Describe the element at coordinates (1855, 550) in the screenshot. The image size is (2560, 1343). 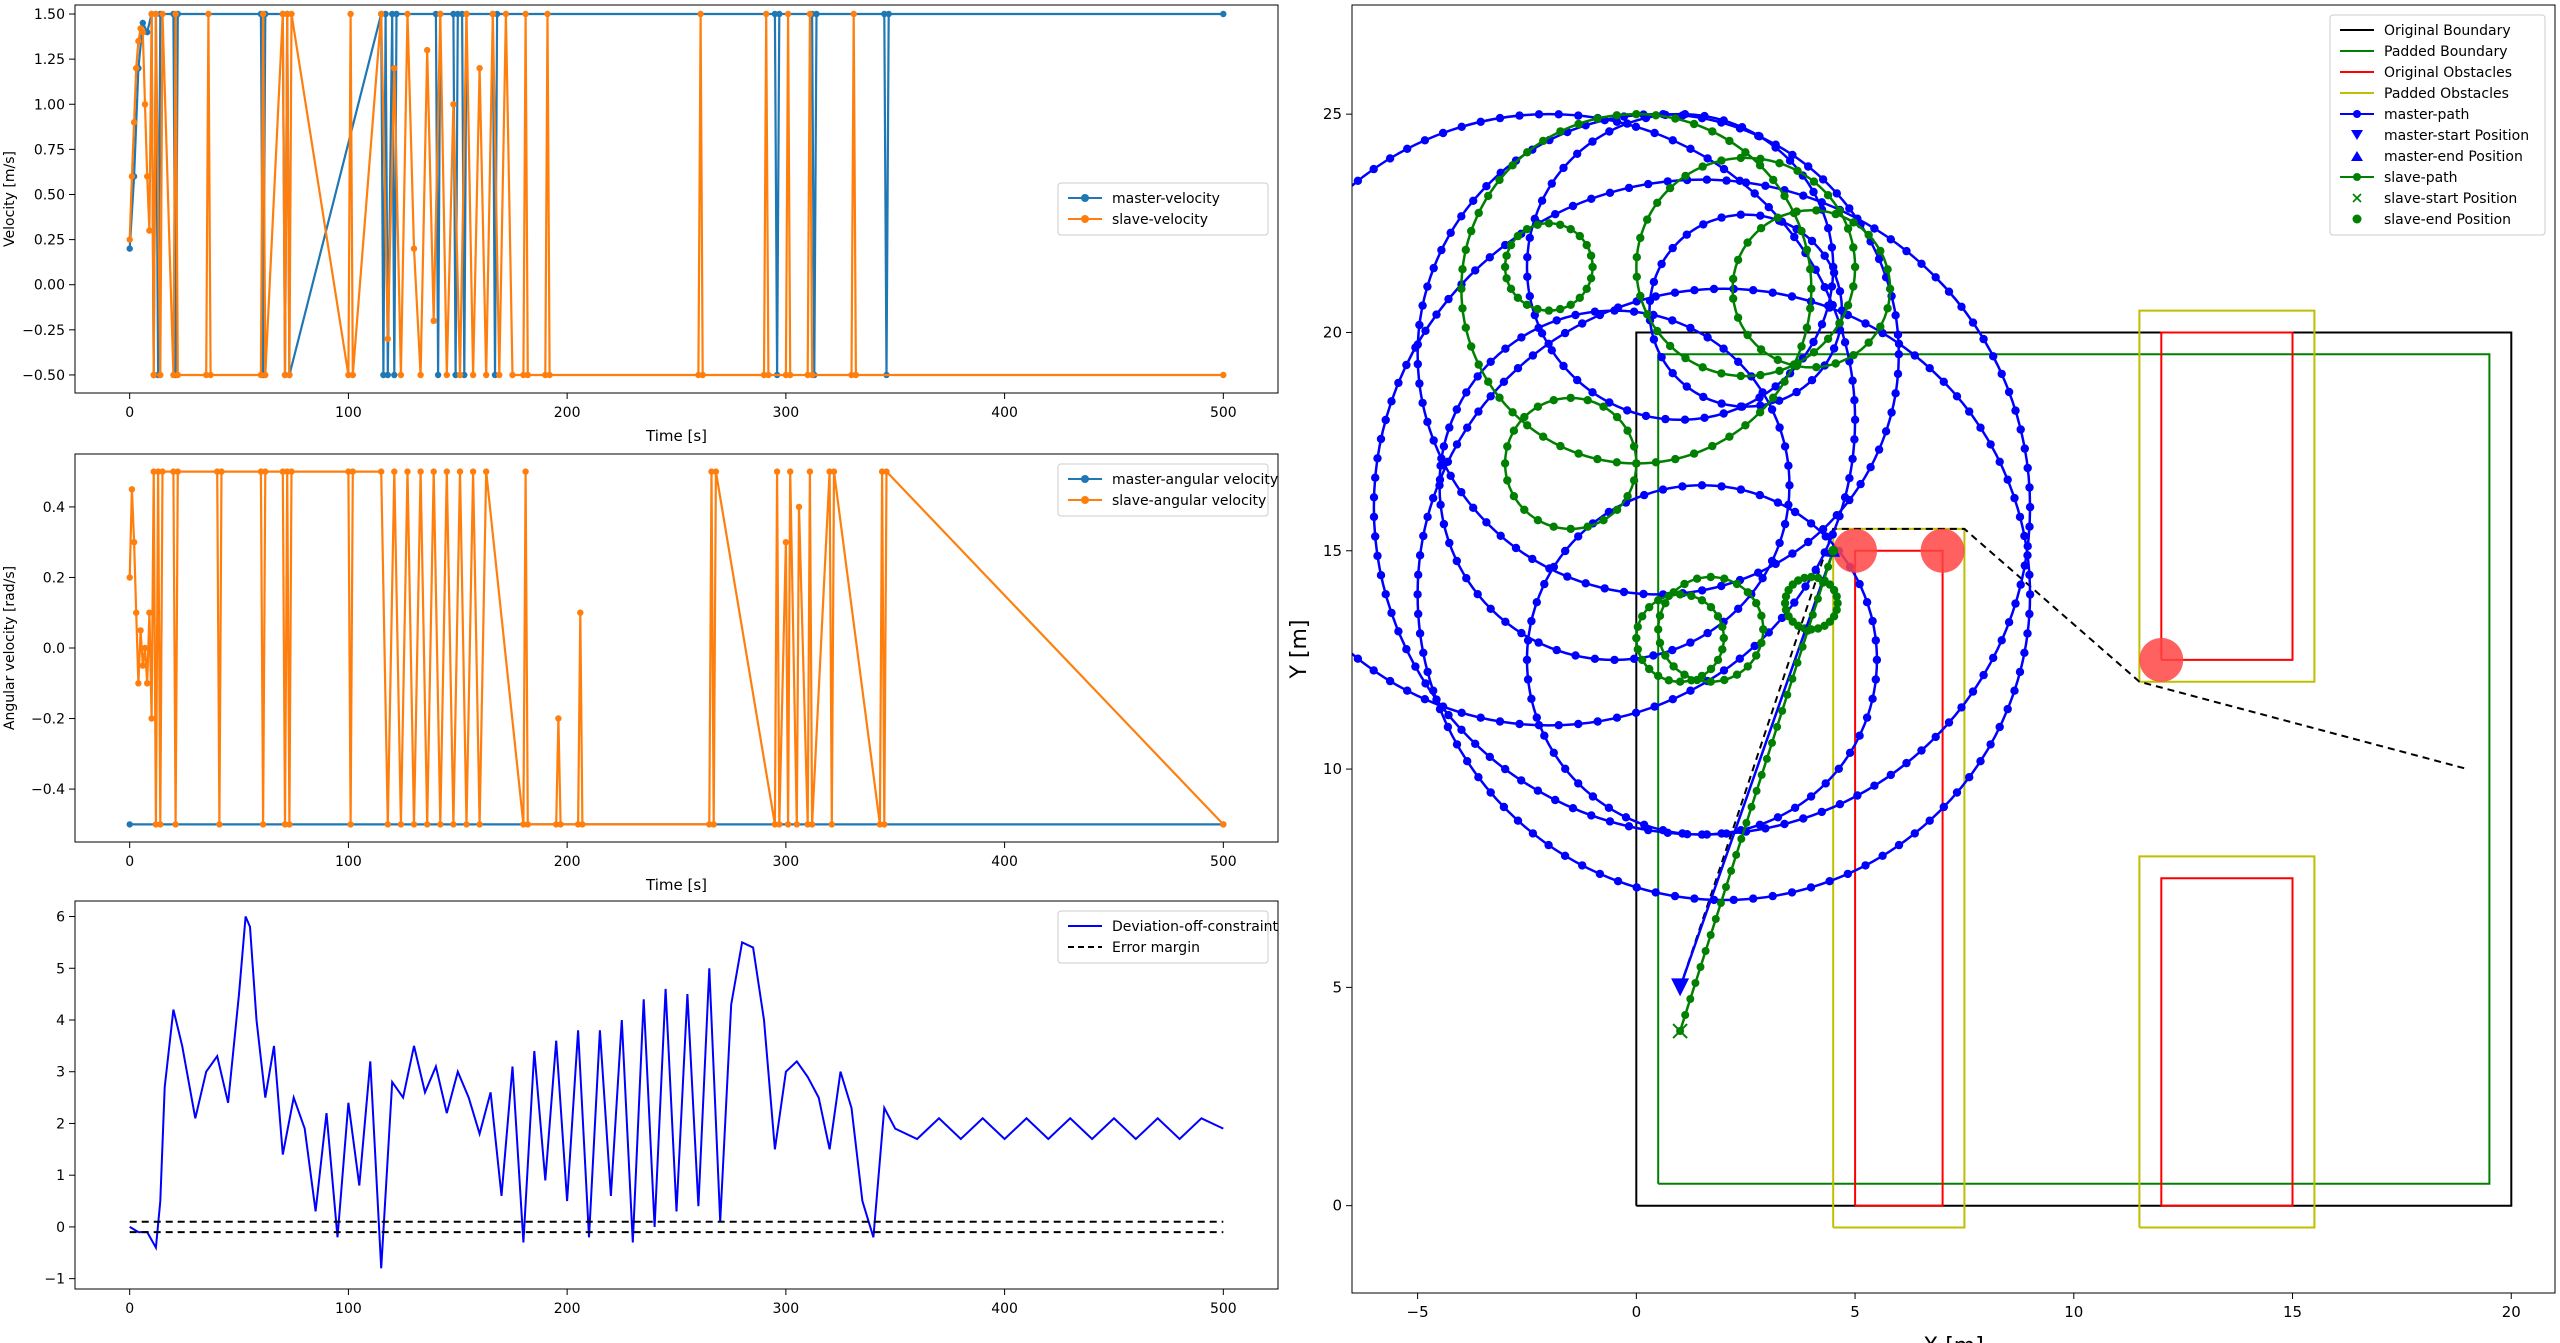
I see `waypoint` at that location.